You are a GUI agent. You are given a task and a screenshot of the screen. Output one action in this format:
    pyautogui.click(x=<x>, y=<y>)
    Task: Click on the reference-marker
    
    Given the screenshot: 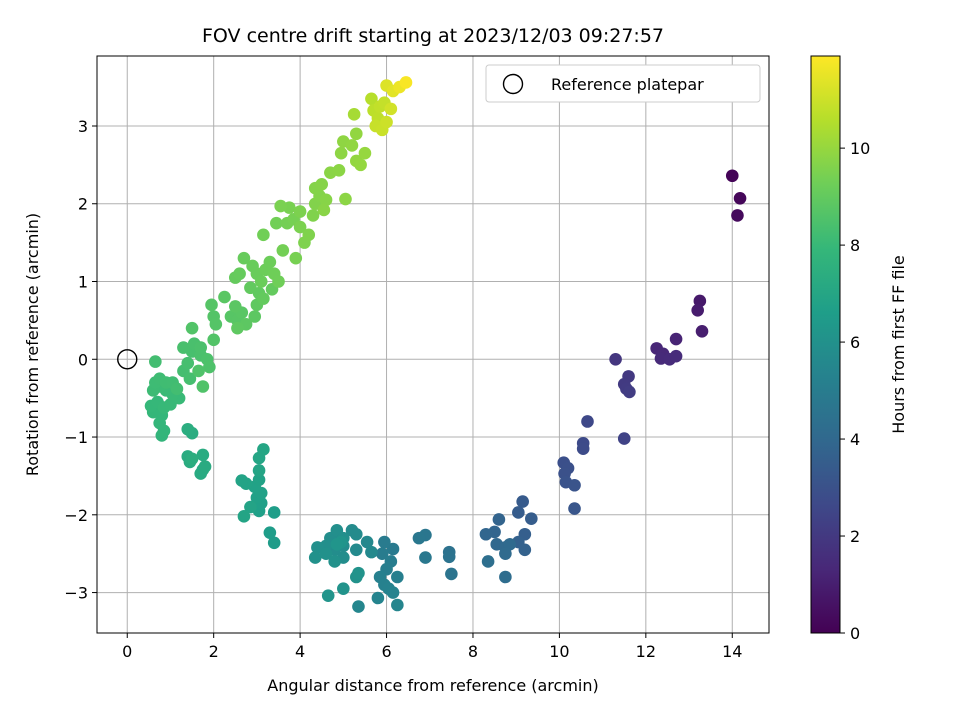 What is the action you would take?
    pyautogui.click(x=127, y=359)
    